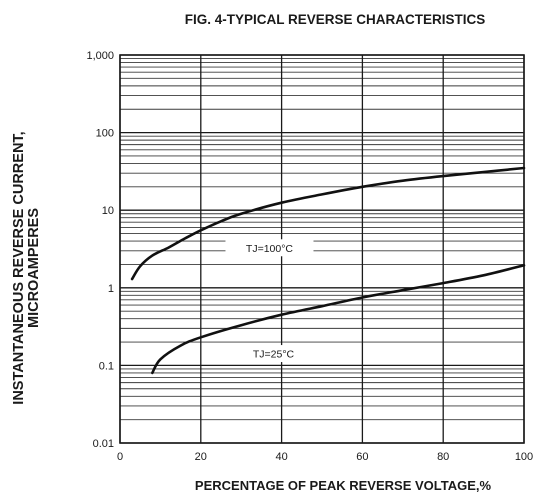  Describe the element at coordinates (343, 485) in the screenshot. I see `x-axis-label: PERCENTAGE OF PEAK REVERSE VOLTAGE,%` at that location.